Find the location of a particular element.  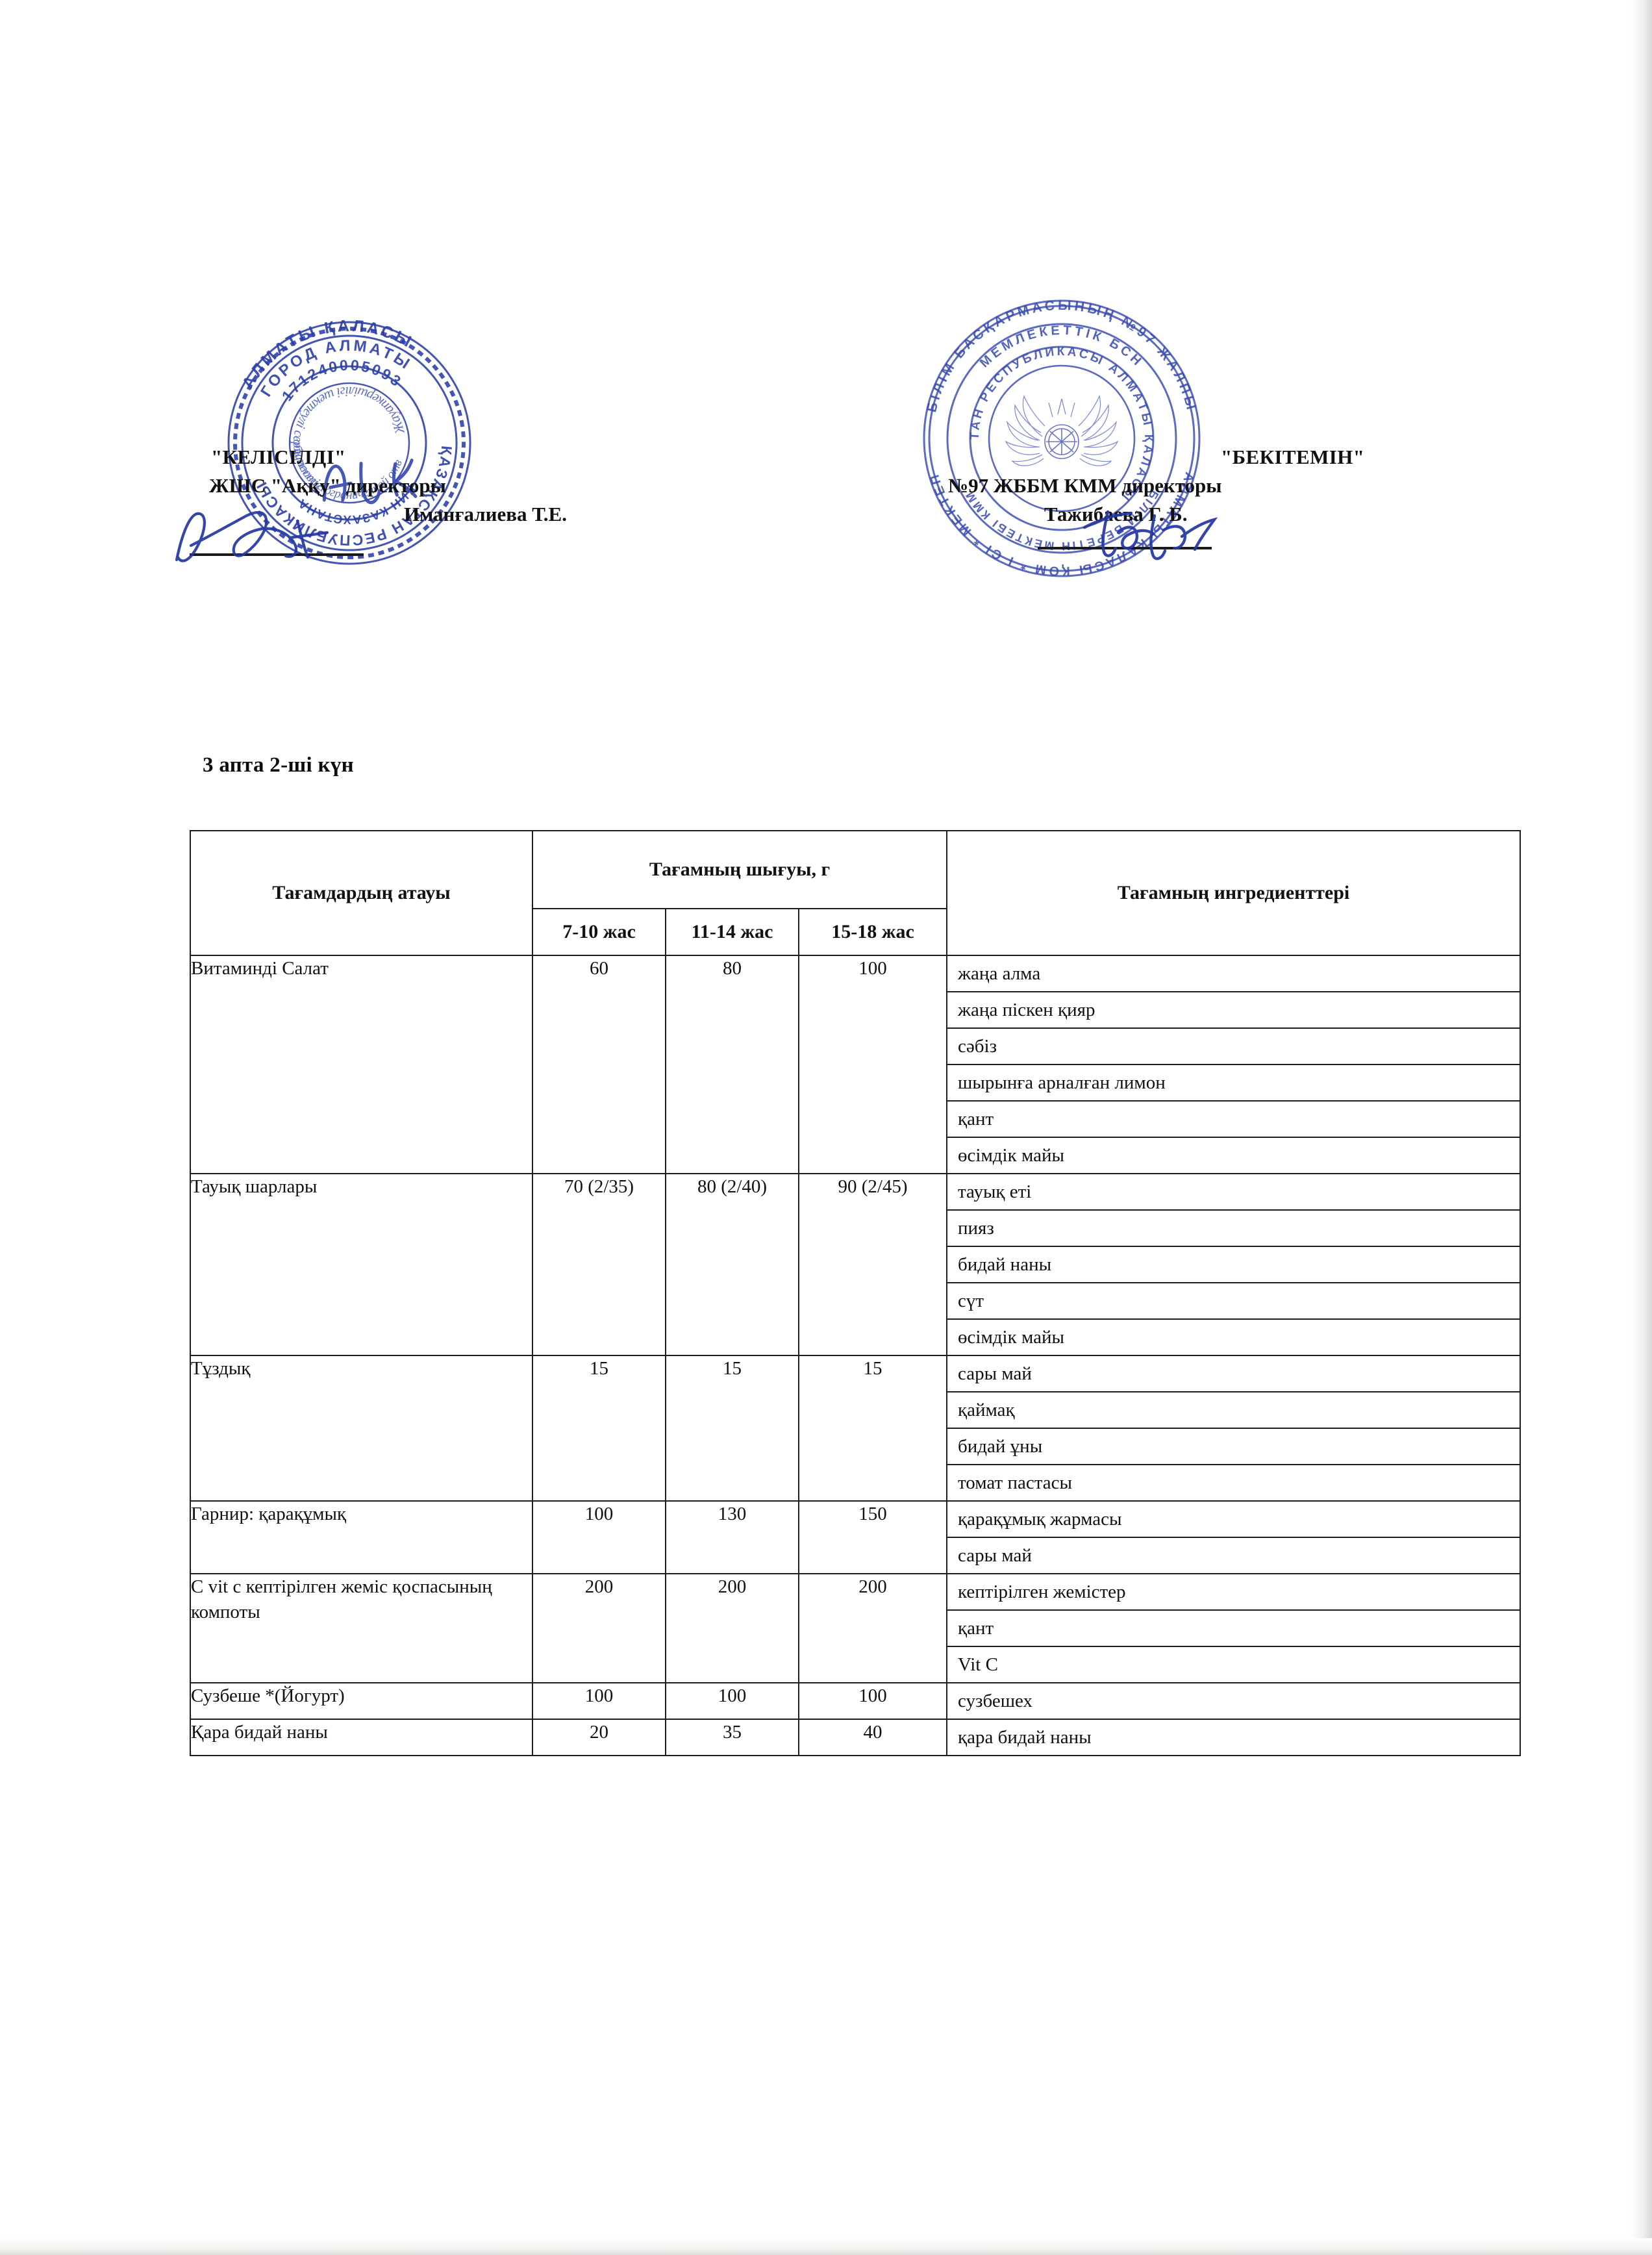

qty-15-18-cell: 150 is located at coordinates (873, 1537).